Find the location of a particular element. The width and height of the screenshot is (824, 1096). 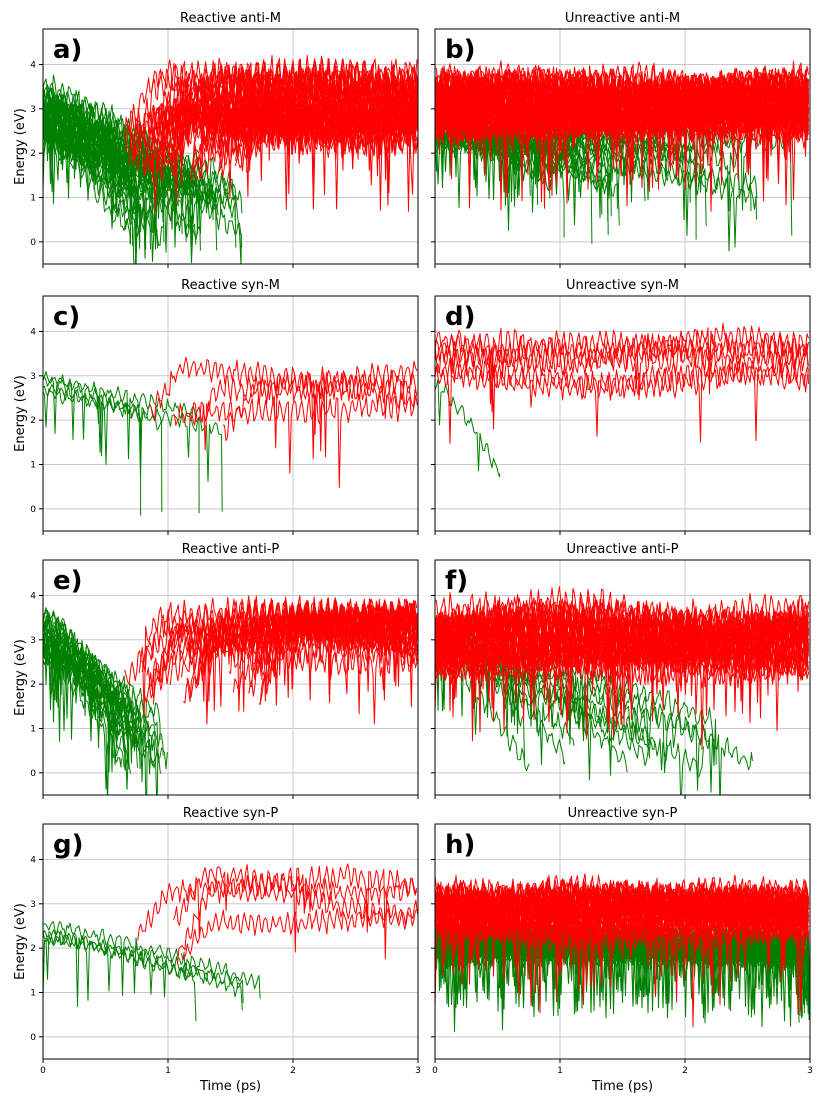

panel-e: 0 1 2 3 4 Reactive anti-P e) Energy (eV) is located at coordinates (216, 670).